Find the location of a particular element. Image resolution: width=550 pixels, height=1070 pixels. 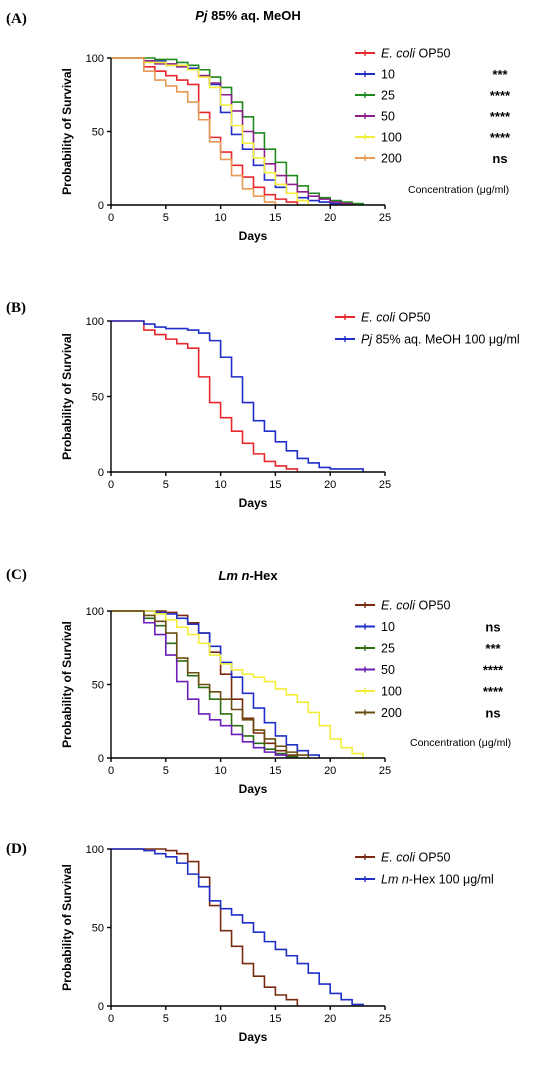

chart-title-italic: Pj is located at coordinates (201, 15).